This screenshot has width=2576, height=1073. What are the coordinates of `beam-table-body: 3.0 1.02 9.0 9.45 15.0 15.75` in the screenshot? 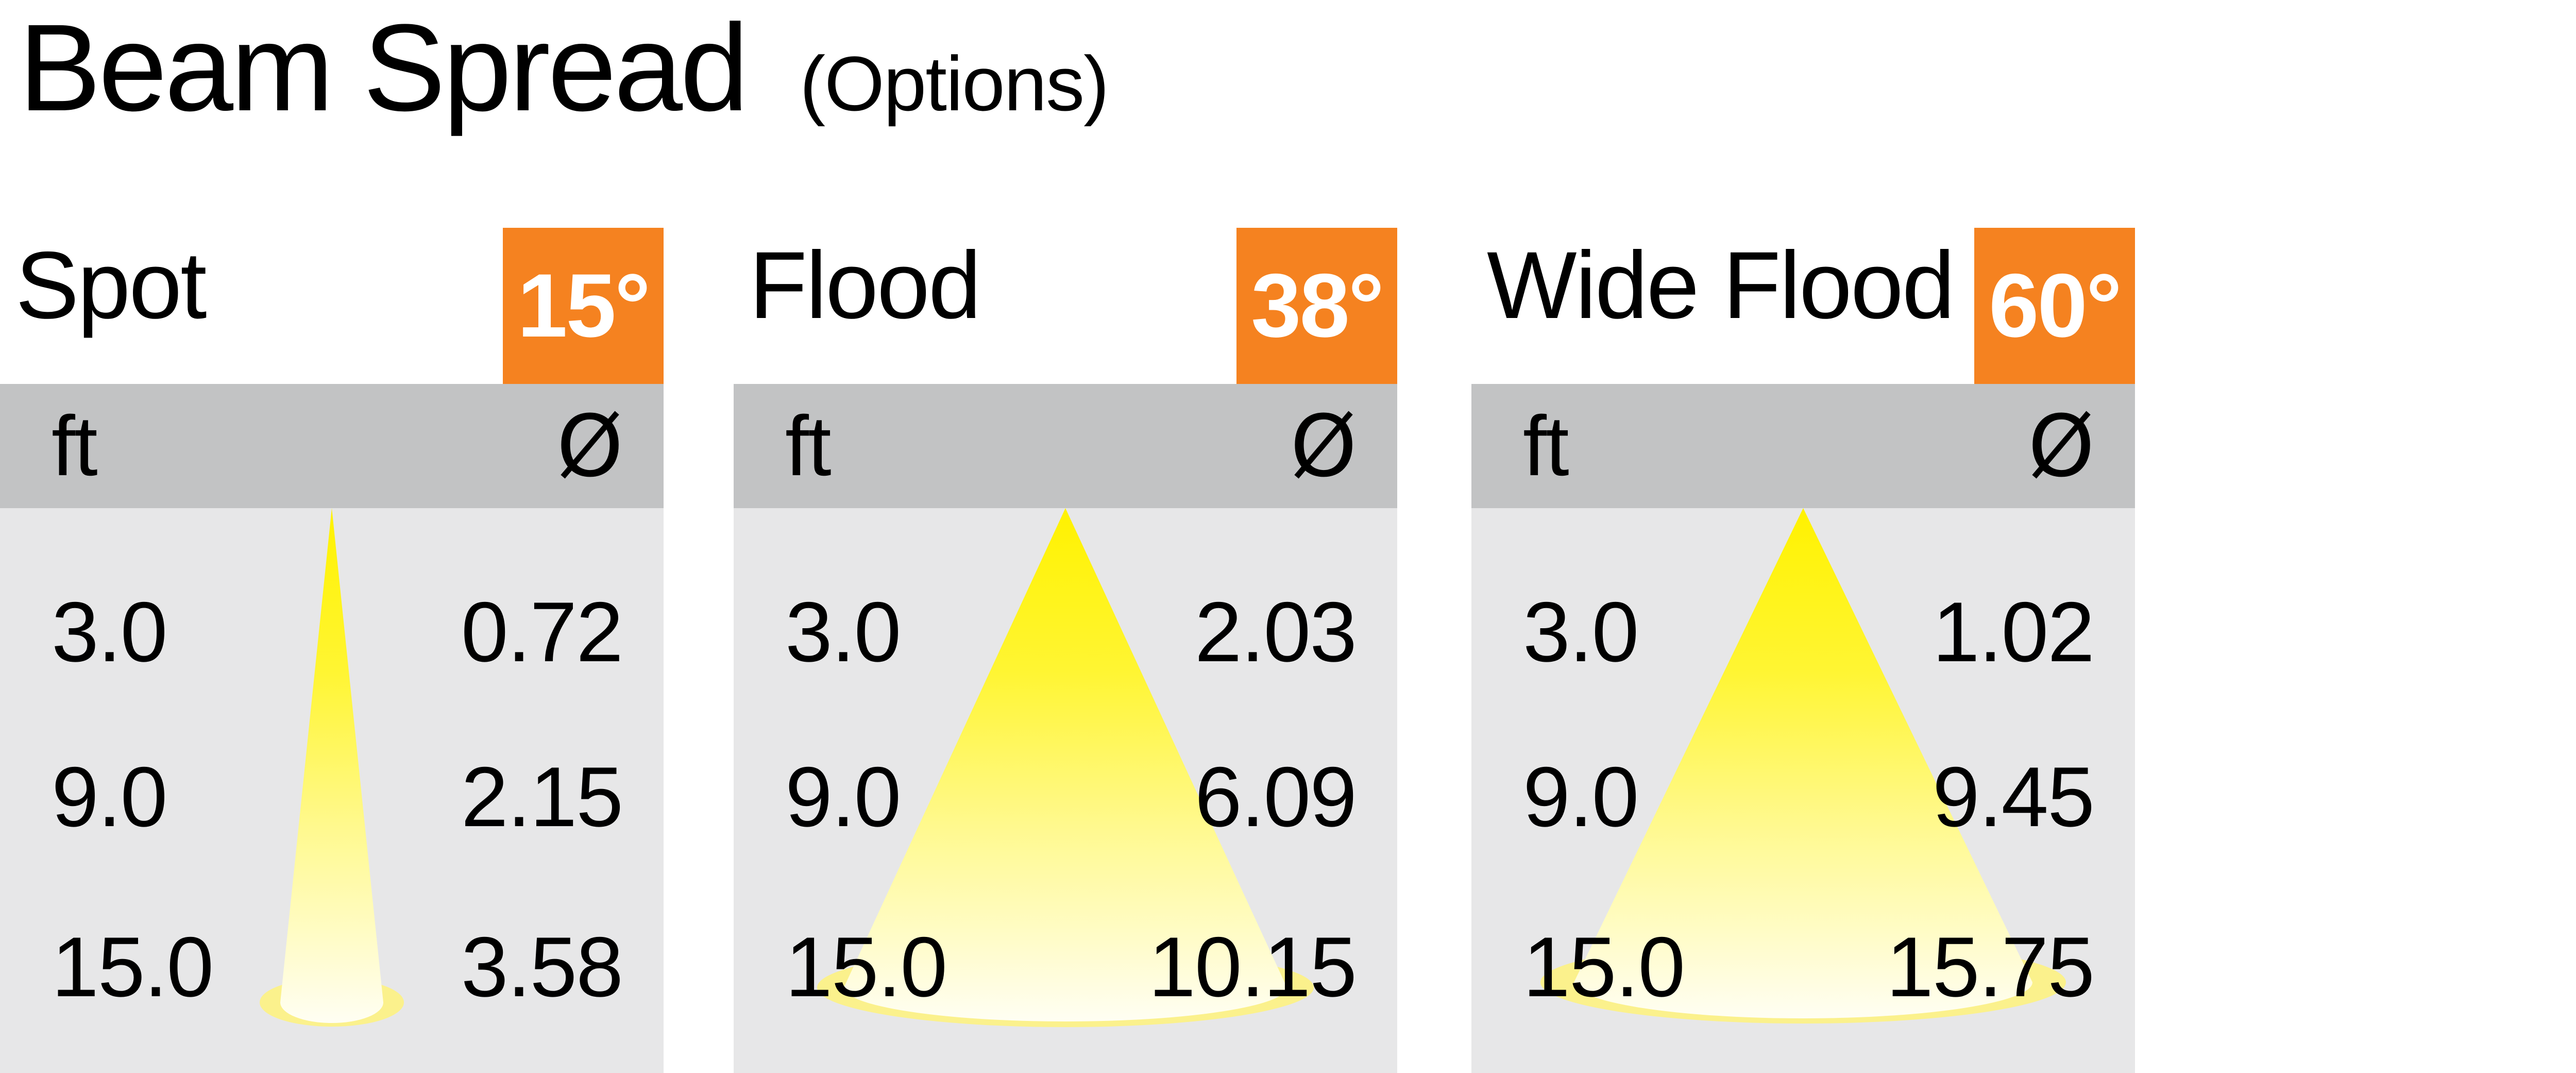 It's located at (1803, 790).